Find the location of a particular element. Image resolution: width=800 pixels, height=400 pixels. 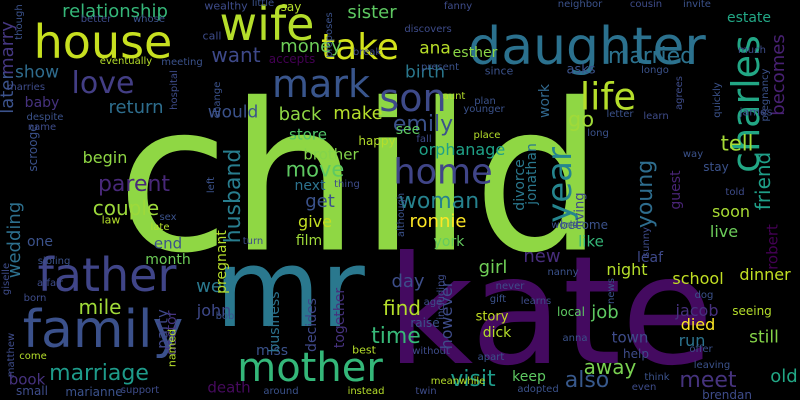

word-wealthy: wealthy is located at coordinates (226, 6).